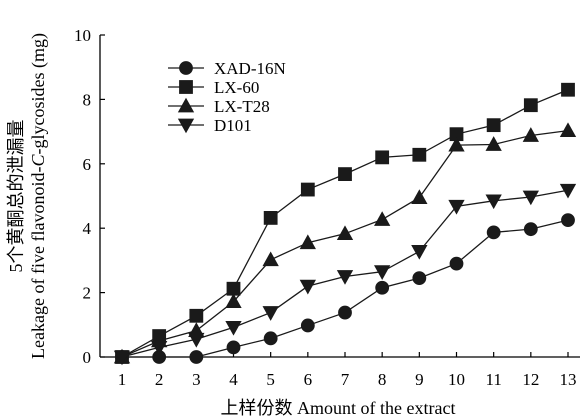 This screenshot has height=419, width=586. What do you see at coordinates (87, 164) in the screenshot?
I see `y-tick-label: 6` at bounding box center [87, 164].